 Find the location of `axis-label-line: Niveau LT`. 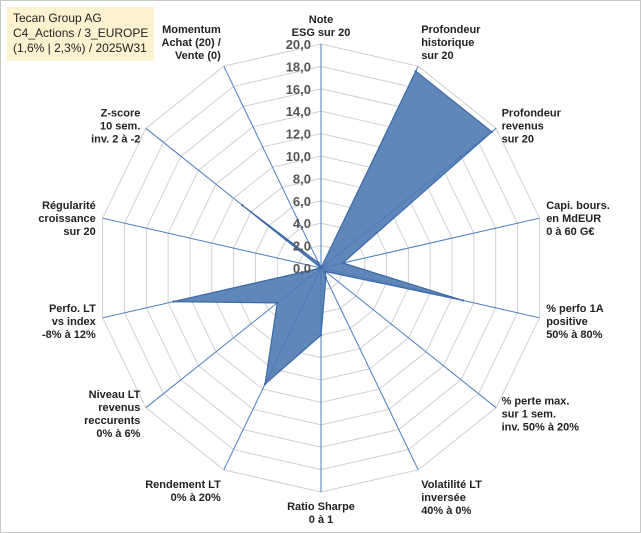

axis-label-line: Niveau LT is located at coordinates (115, 395).